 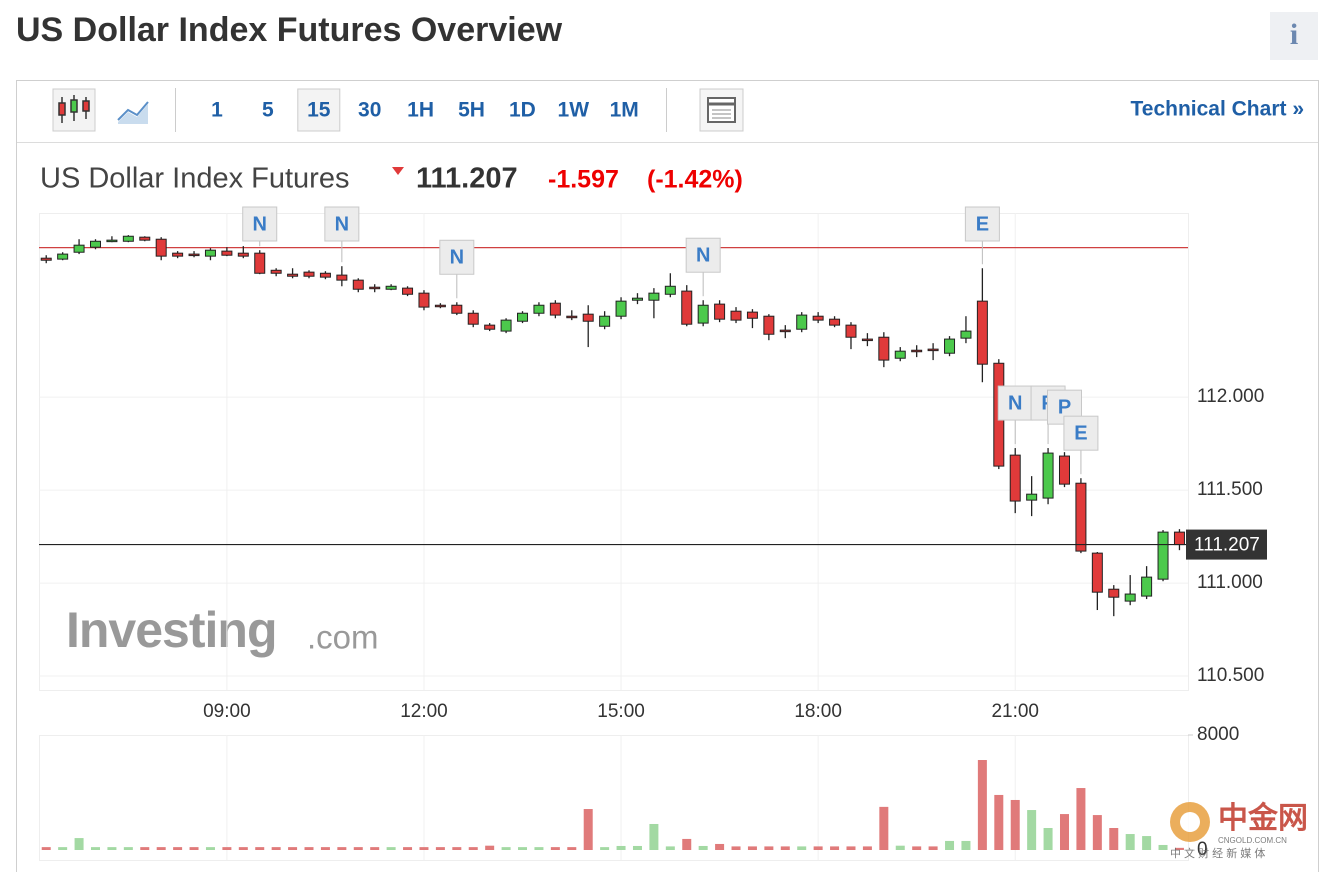 I want to click on last-price-tag, so click(x=1226, y=544).